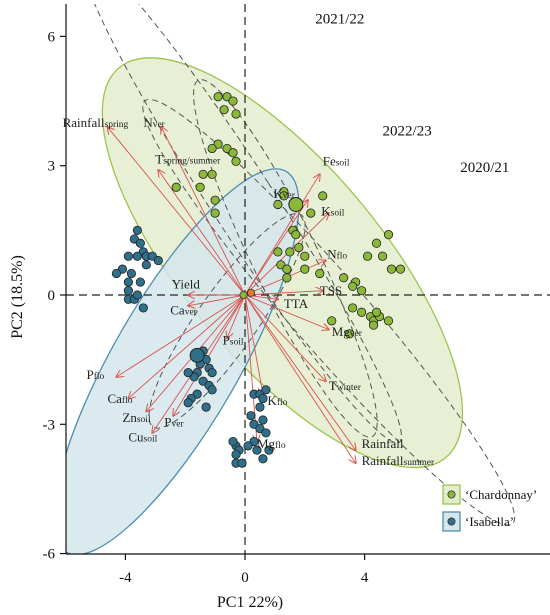  I want to click on loading-label-n-flo: Nflo, so click(337, 253).